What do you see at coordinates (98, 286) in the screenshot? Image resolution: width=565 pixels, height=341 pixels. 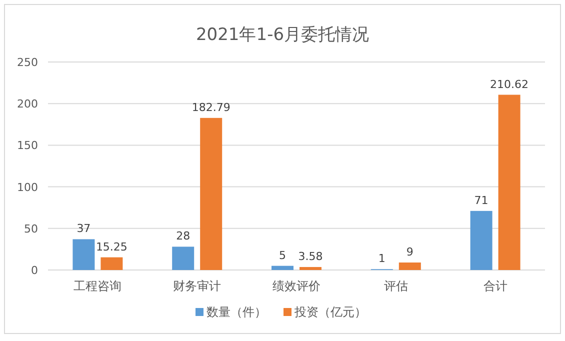 I see `x-tick-label: 工程咨询` at bounding box center [98, 286].